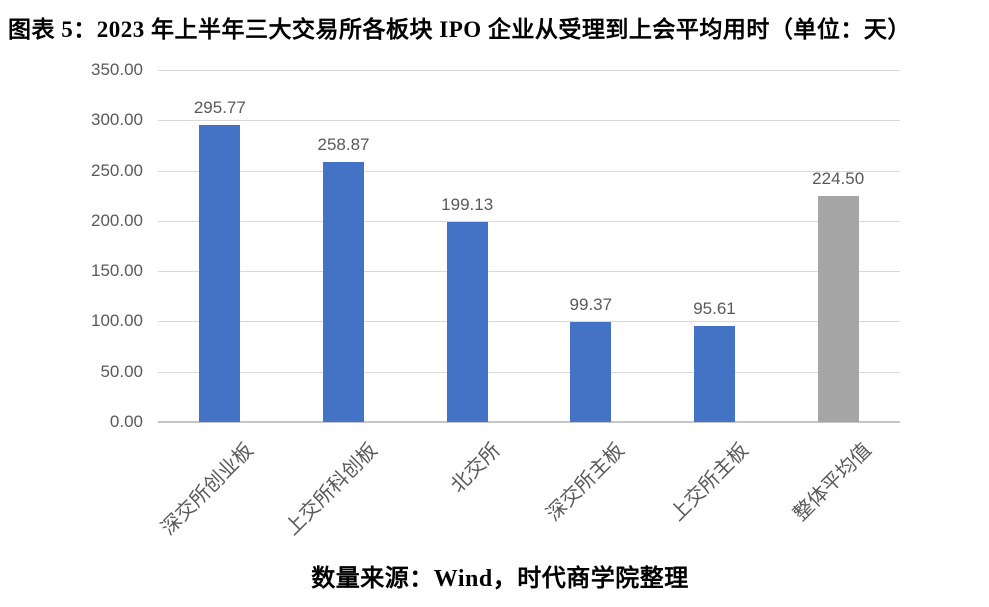  What do you see at coordinates (331, 489) in the screenshot?
I see `x-category-label: 上交所科创板` at bounding box center [331, 489].